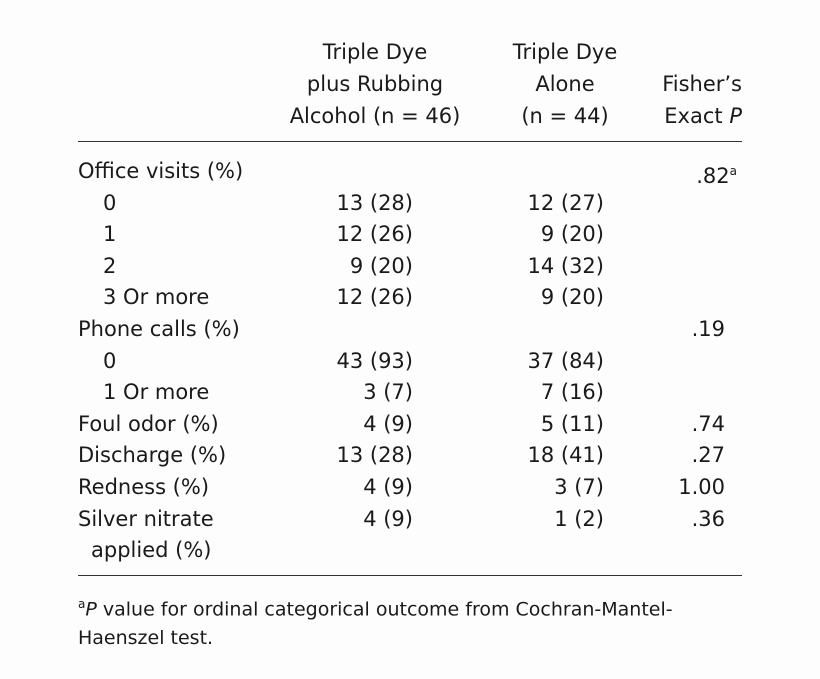 This screenshot has height=679, width=820. Describe the element at coordinates (374, 360) in the screenshot. I see `cell: 43 (93)` at that location.